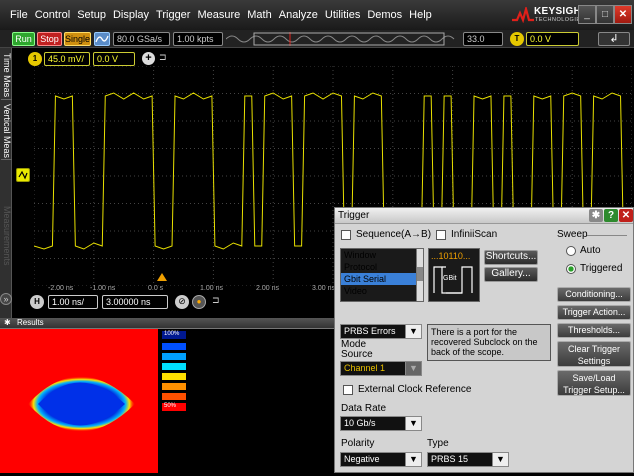  I want to click on menu-math: Math, so click(259, 15).